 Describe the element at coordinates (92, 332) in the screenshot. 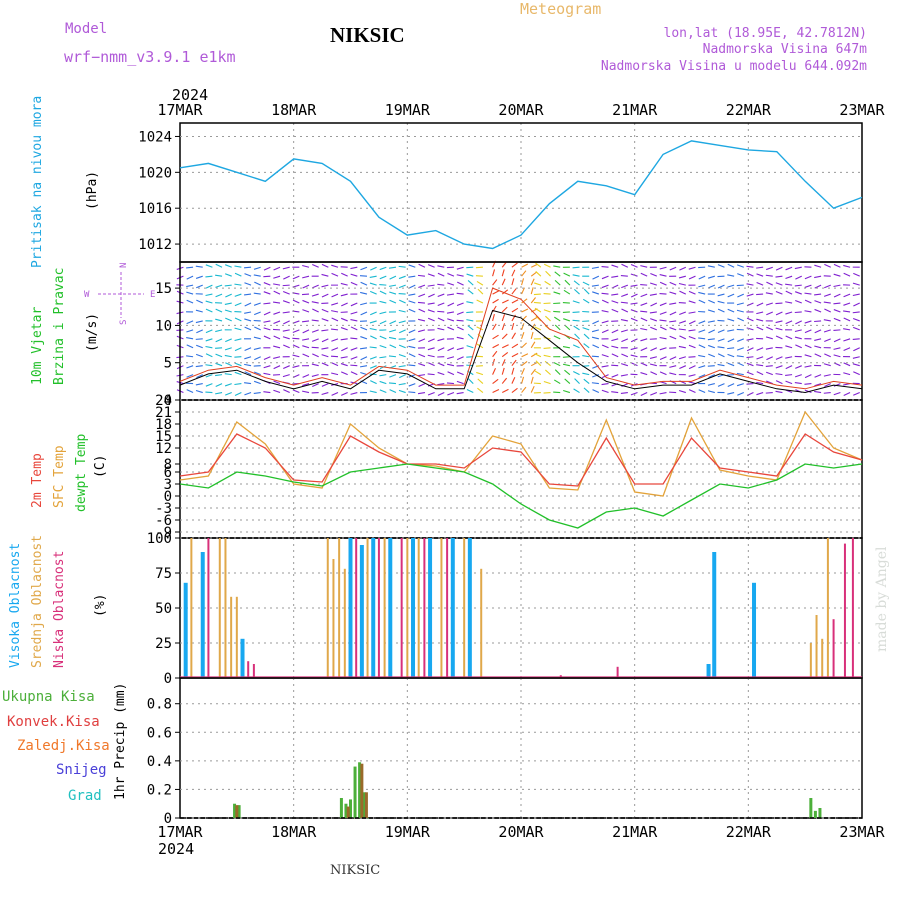

I see `wind-unit: (m/s)` at that location.